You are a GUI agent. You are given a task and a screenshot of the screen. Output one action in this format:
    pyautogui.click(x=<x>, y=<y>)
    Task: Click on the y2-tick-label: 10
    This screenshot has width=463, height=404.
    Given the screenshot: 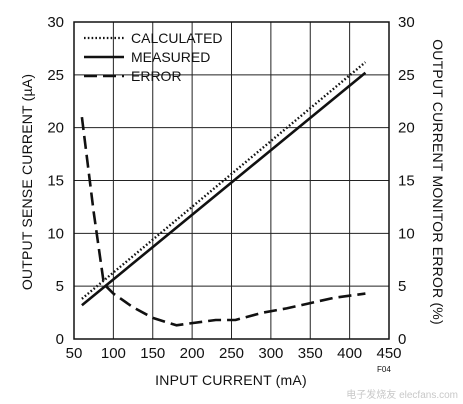 What is the action you would take?
    pyautogui.click(x=406, y=233)
    